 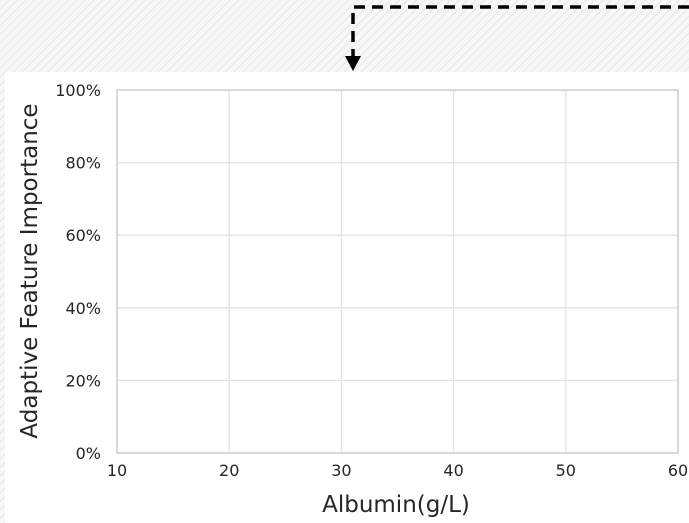 What do you see at coordinates (83, 235) in the screenshot?
I see `y-tick-label: 60%` at bounding box center [83, 235].